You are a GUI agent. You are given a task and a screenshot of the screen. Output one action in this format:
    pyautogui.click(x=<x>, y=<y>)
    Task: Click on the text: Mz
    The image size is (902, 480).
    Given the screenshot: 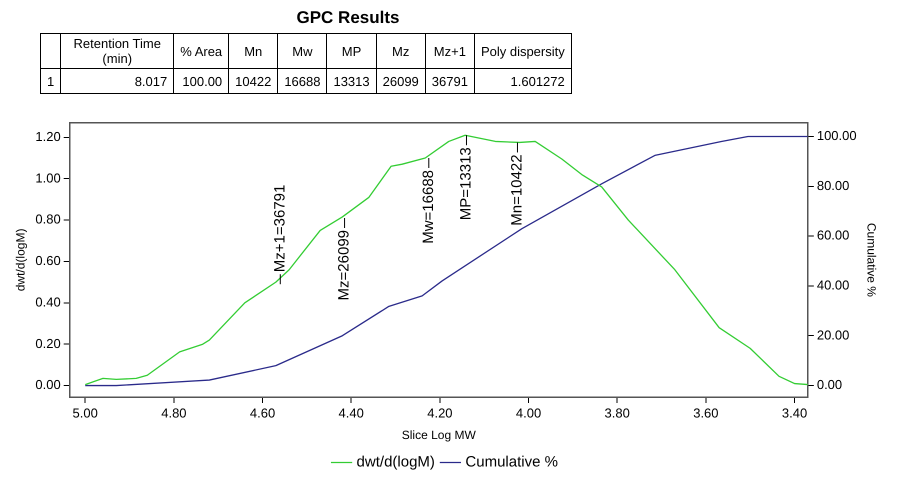 What is the action you would take?
    pyautogui.click(x=401, y=51)
    